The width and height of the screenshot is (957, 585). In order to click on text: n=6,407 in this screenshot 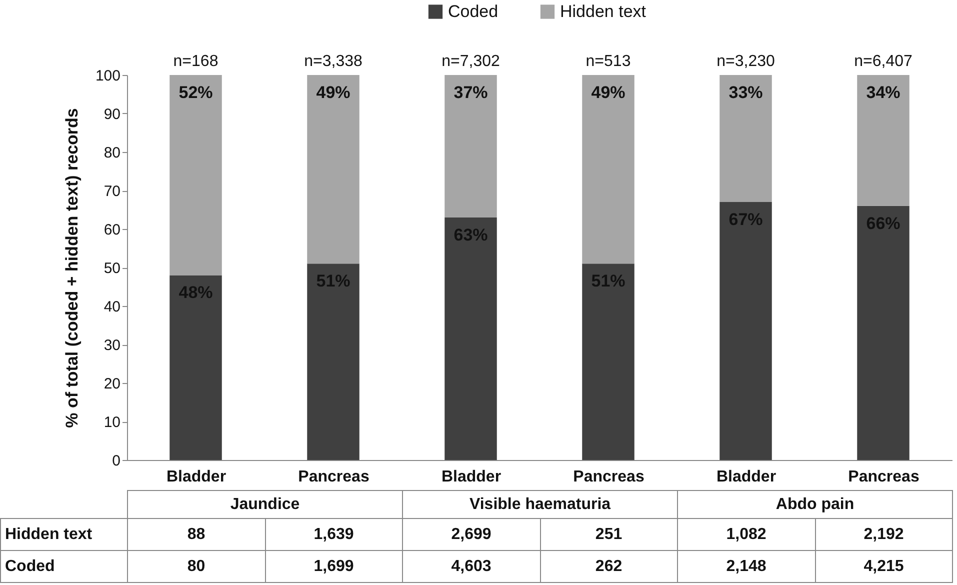, I will do `click(883, 61)`.